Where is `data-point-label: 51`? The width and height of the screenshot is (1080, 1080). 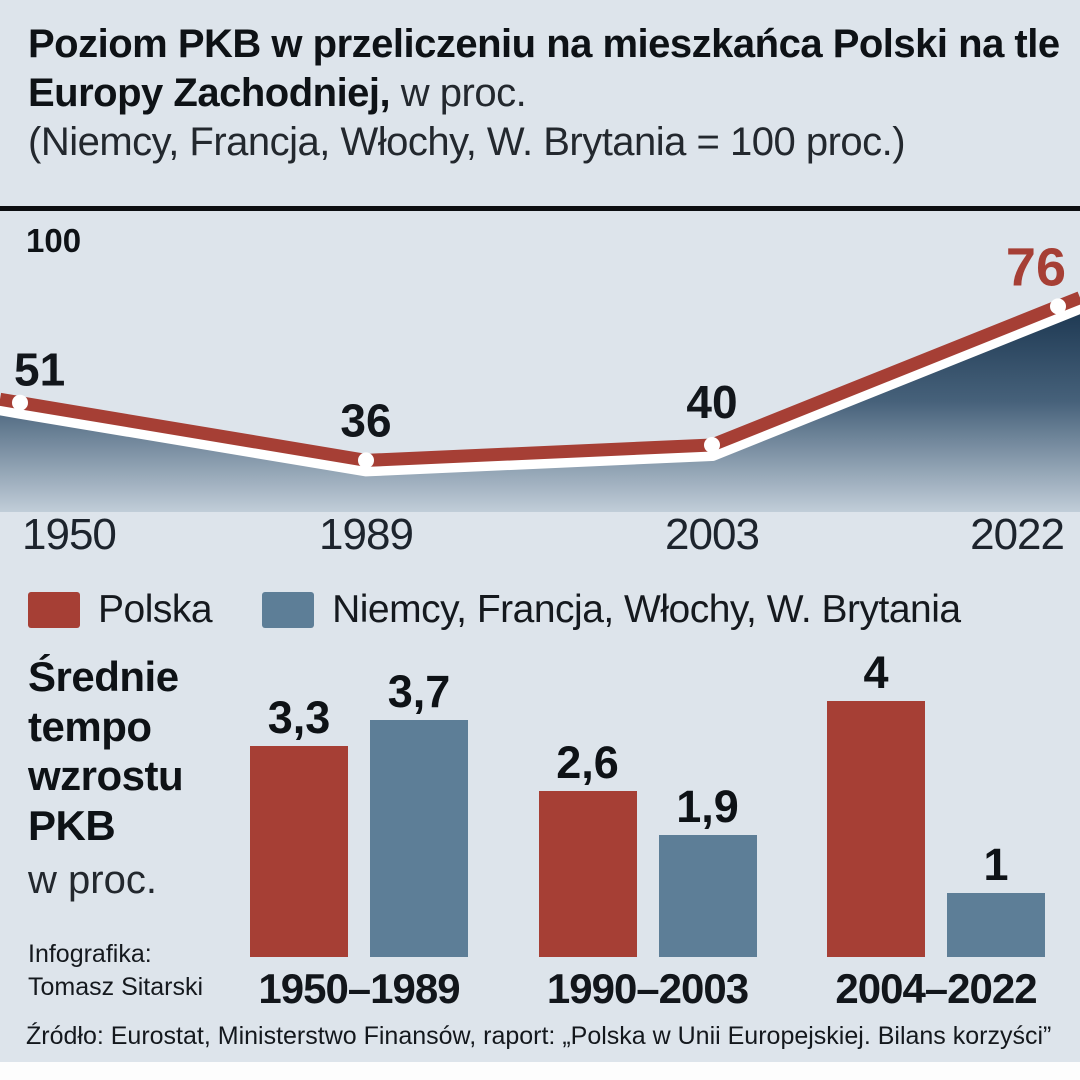
data-point-label: 51 is located at coordinates (39, 370).